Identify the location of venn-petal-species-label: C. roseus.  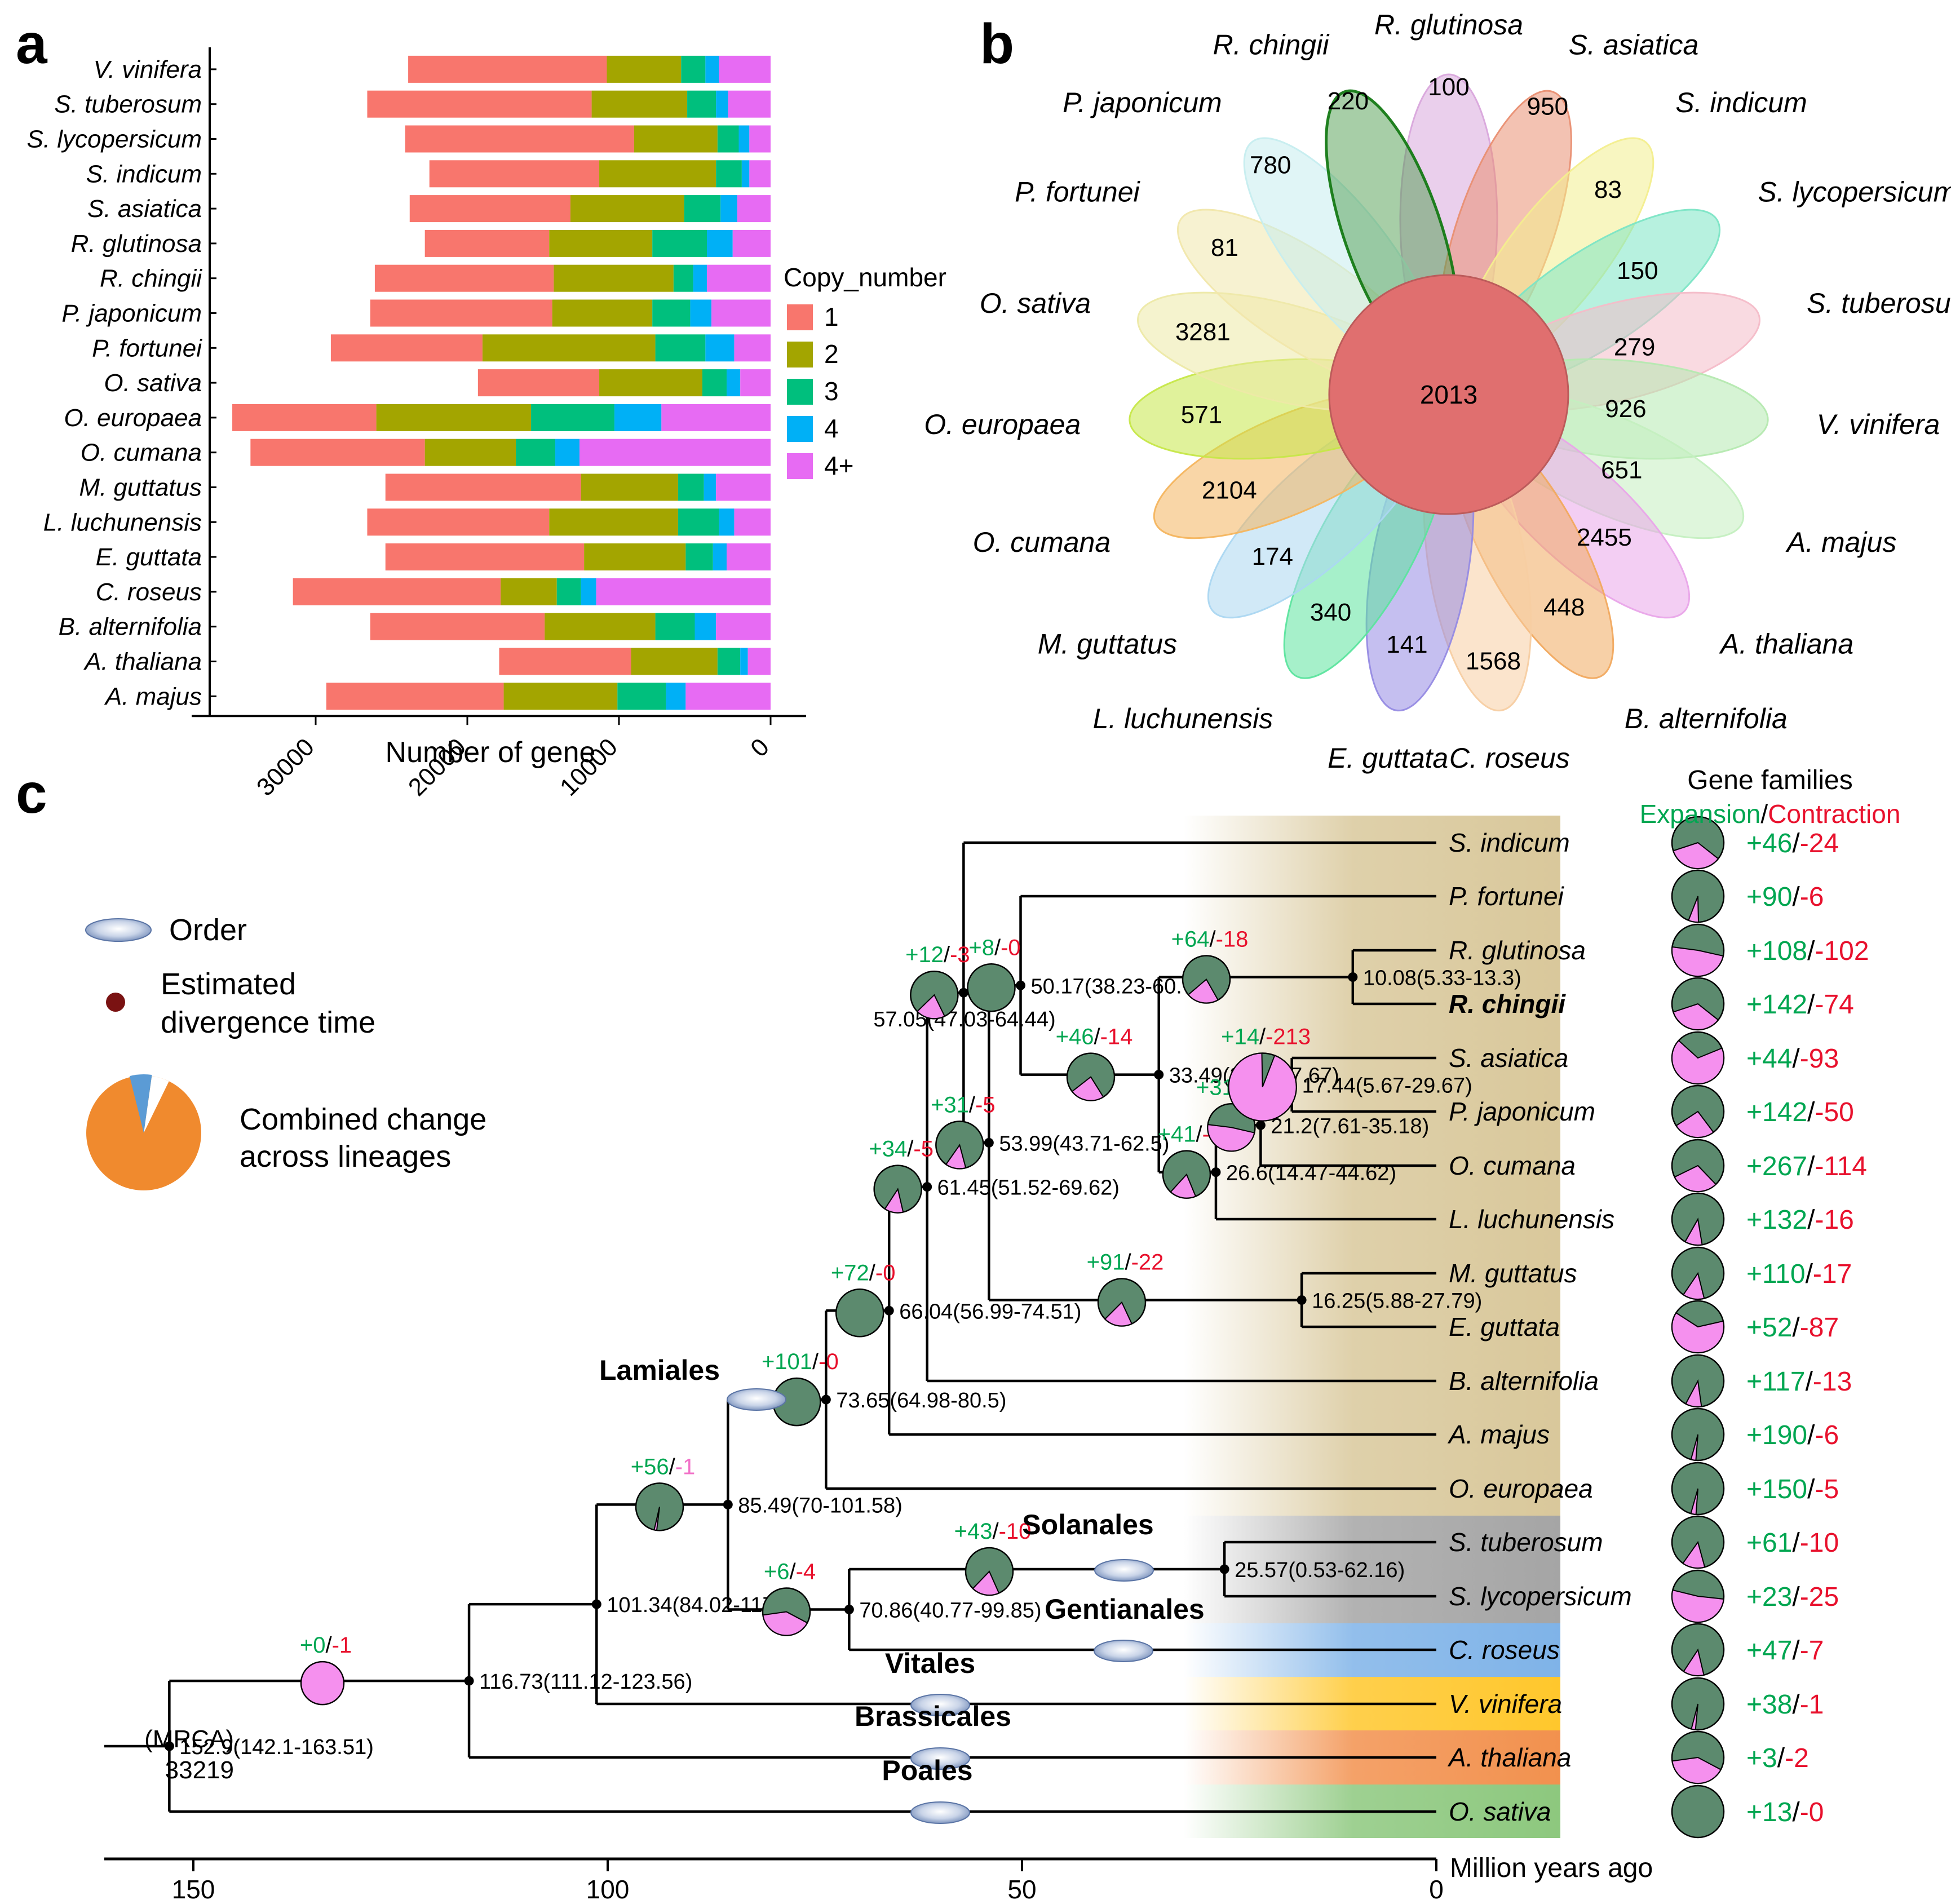
(1509, 758).